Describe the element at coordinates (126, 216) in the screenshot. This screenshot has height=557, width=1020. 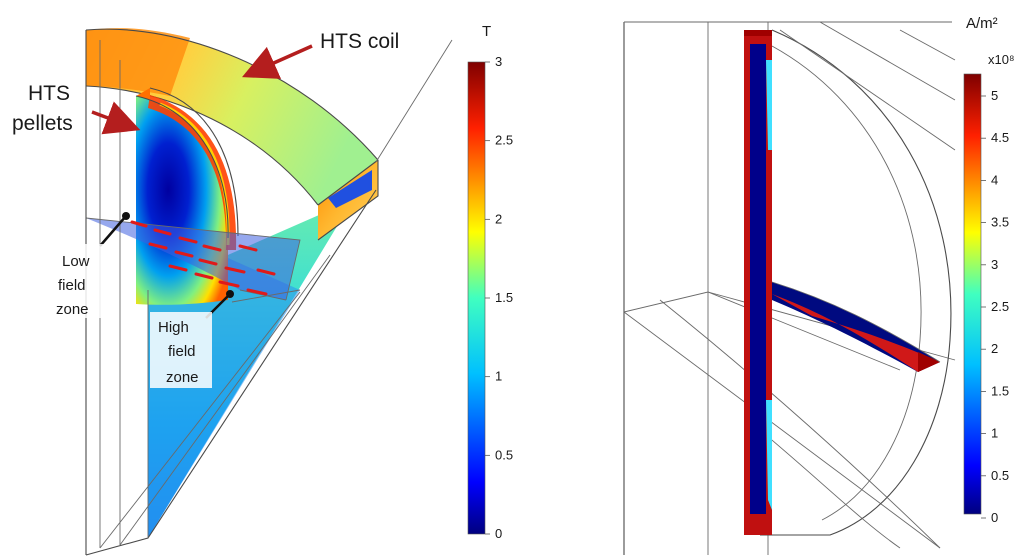
I see `low-zone-marker` at that location.